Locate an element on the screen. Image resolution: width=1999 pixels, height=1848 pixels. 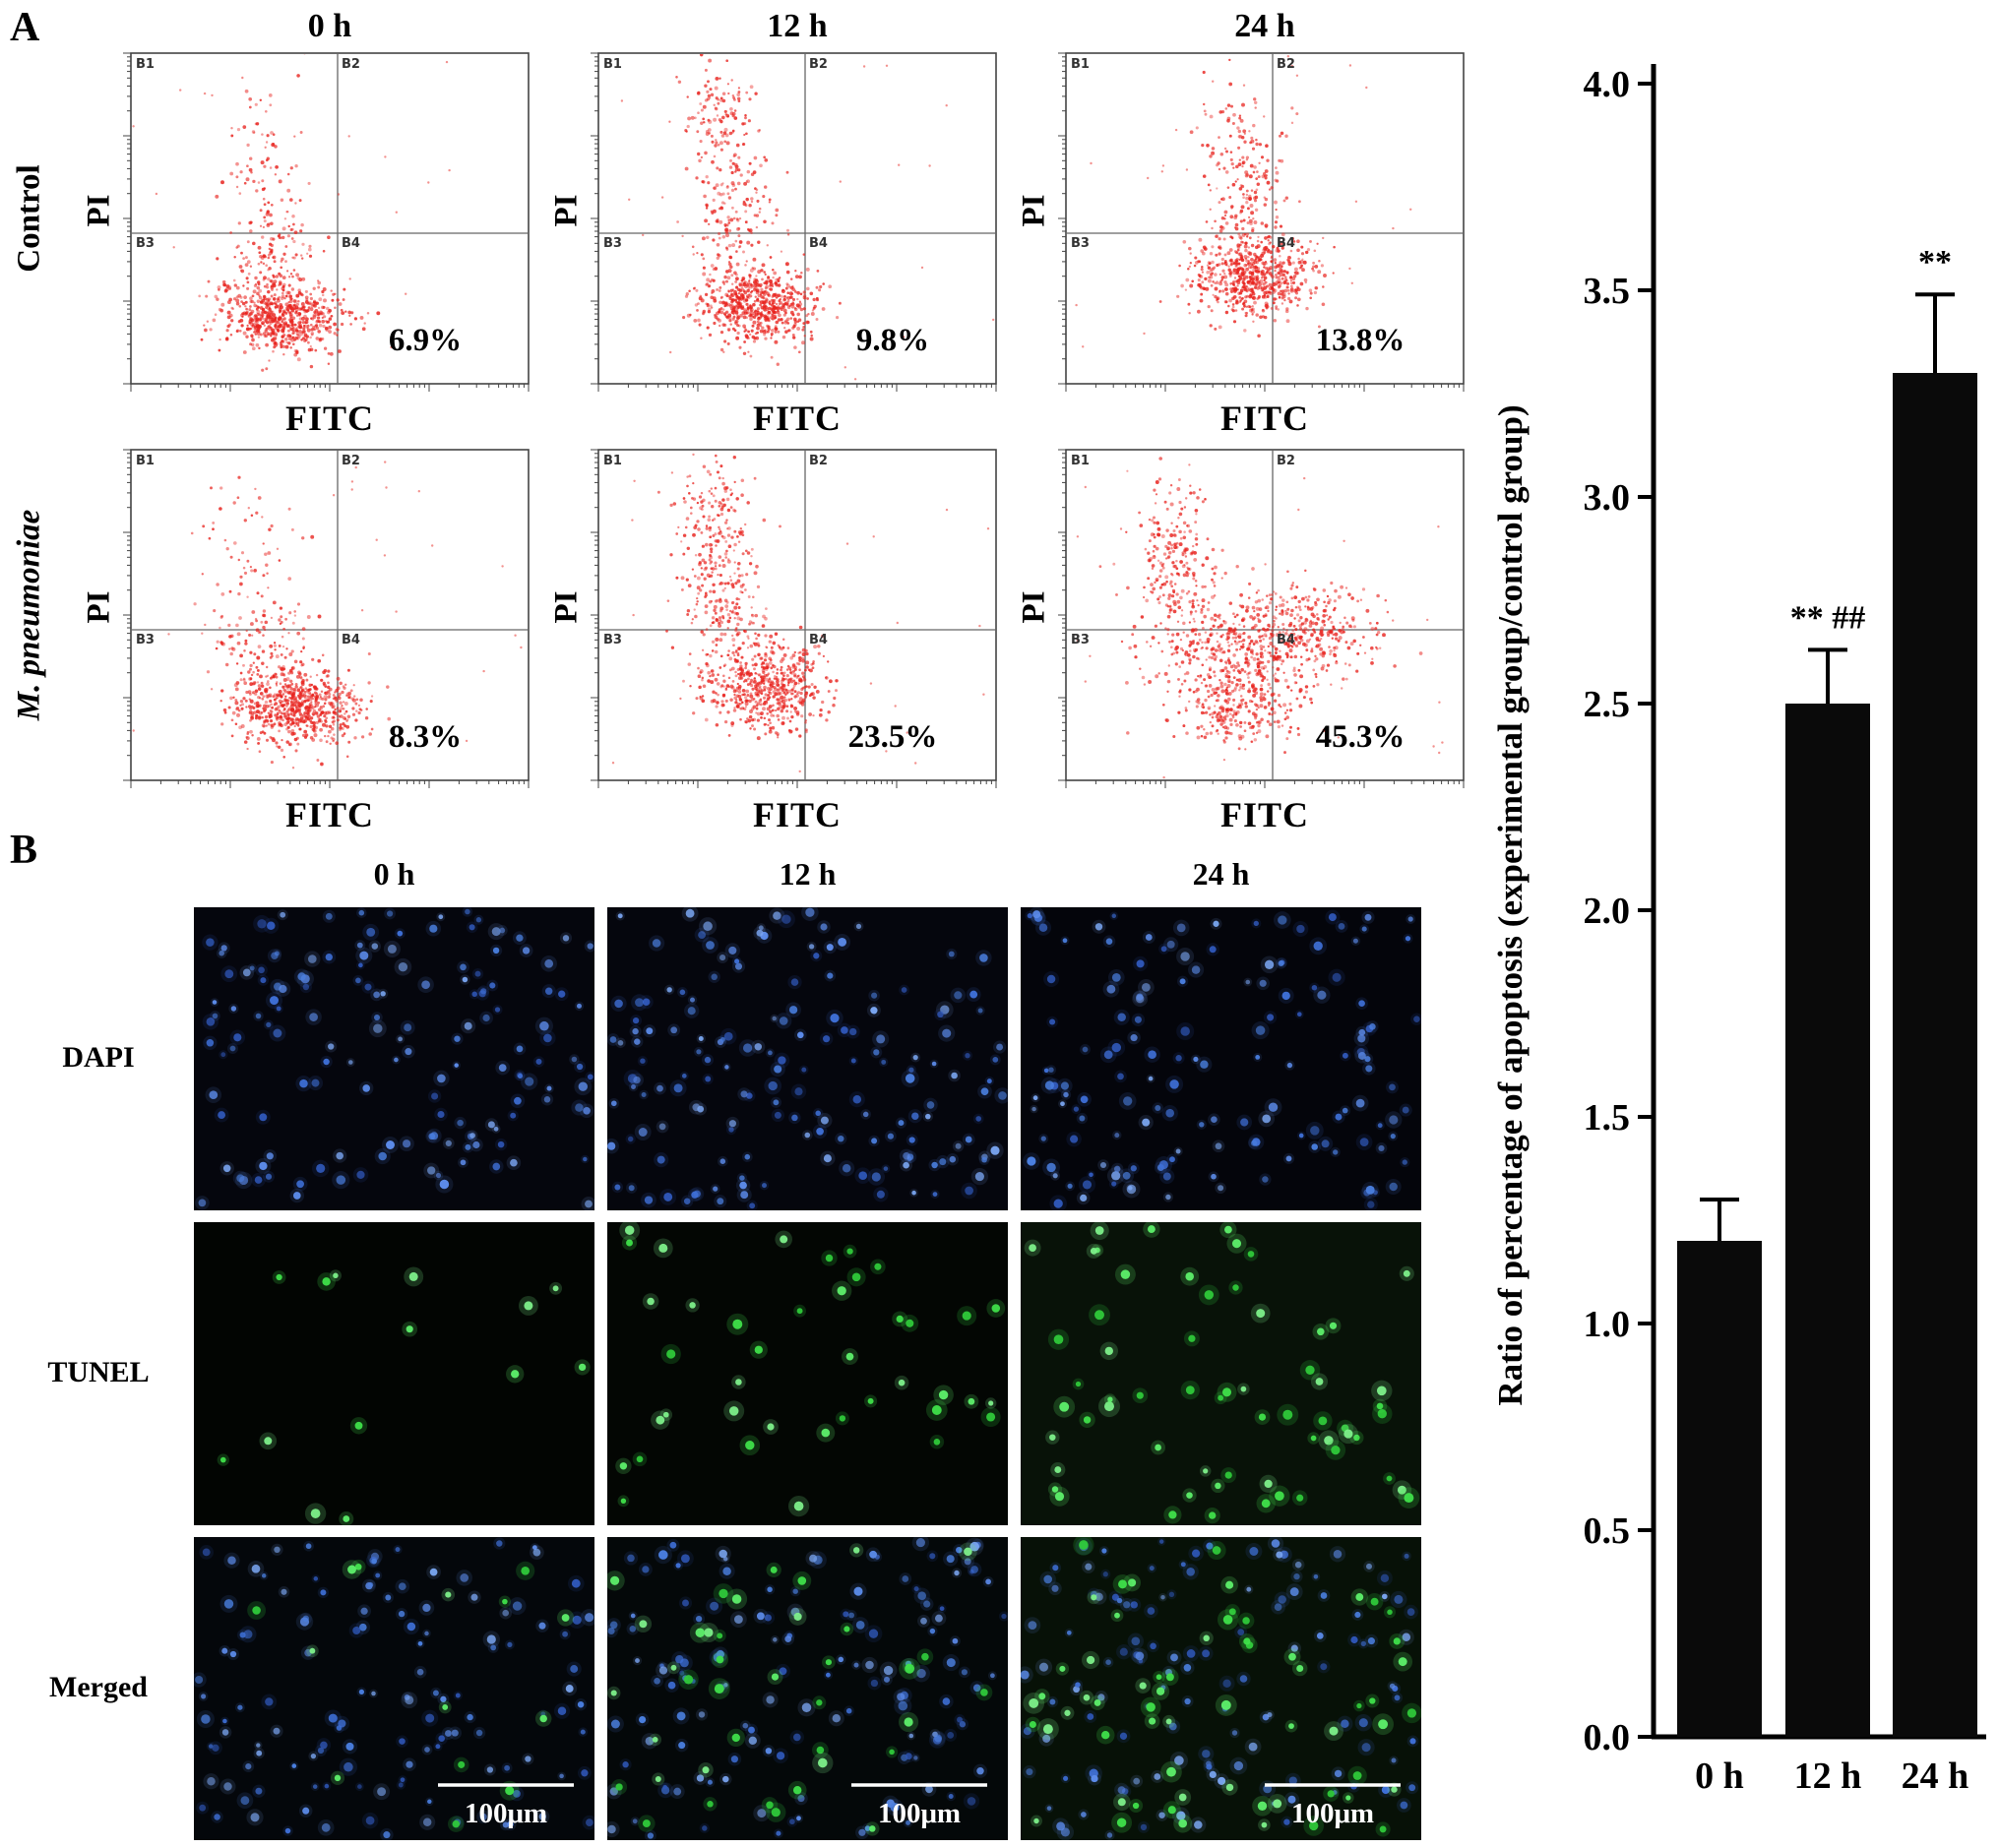
apoptosis-percent: 23.5% is located at coordinates (893, 737).